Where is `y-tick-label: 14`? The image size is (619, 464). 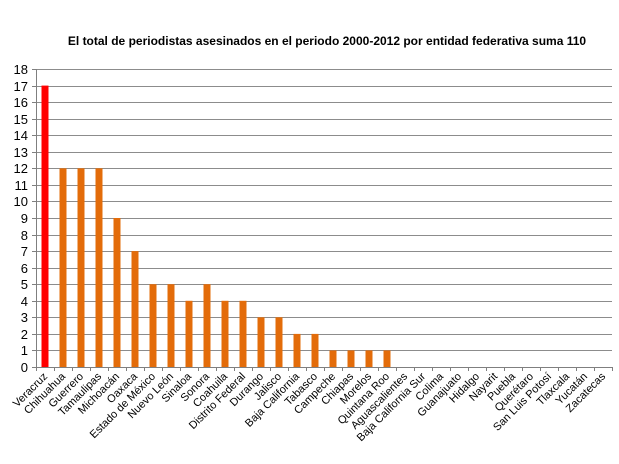 y-tick-label: 14 is located at coordinates (21, 135).